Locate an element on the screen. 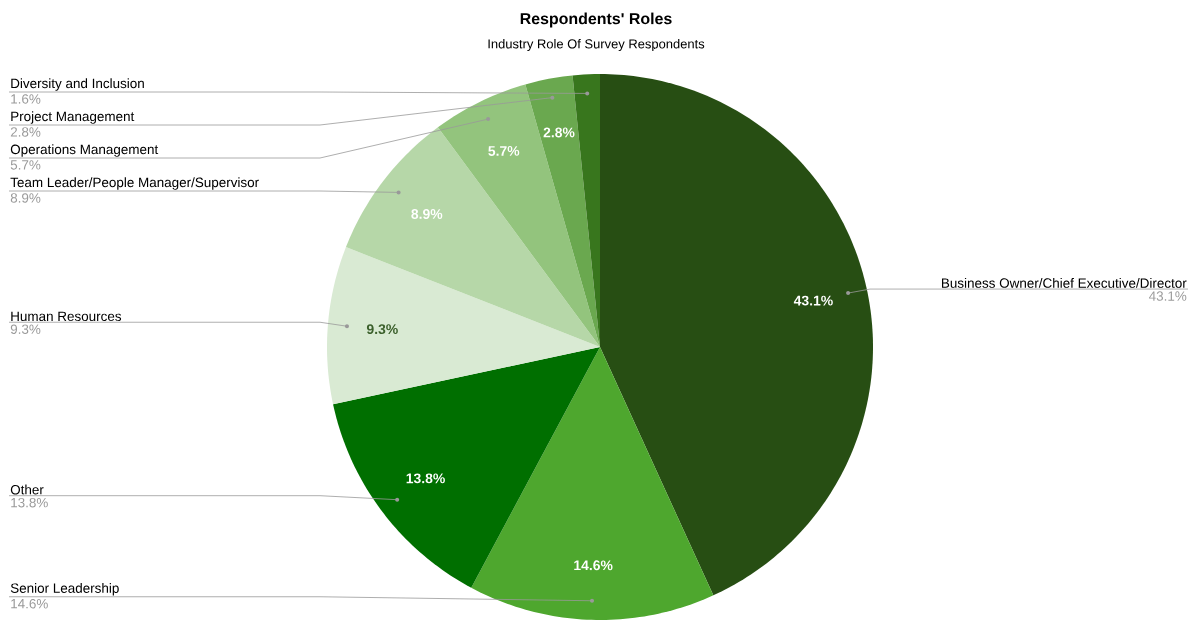  data-label: 14.6% is located at coordinates (593, 565).